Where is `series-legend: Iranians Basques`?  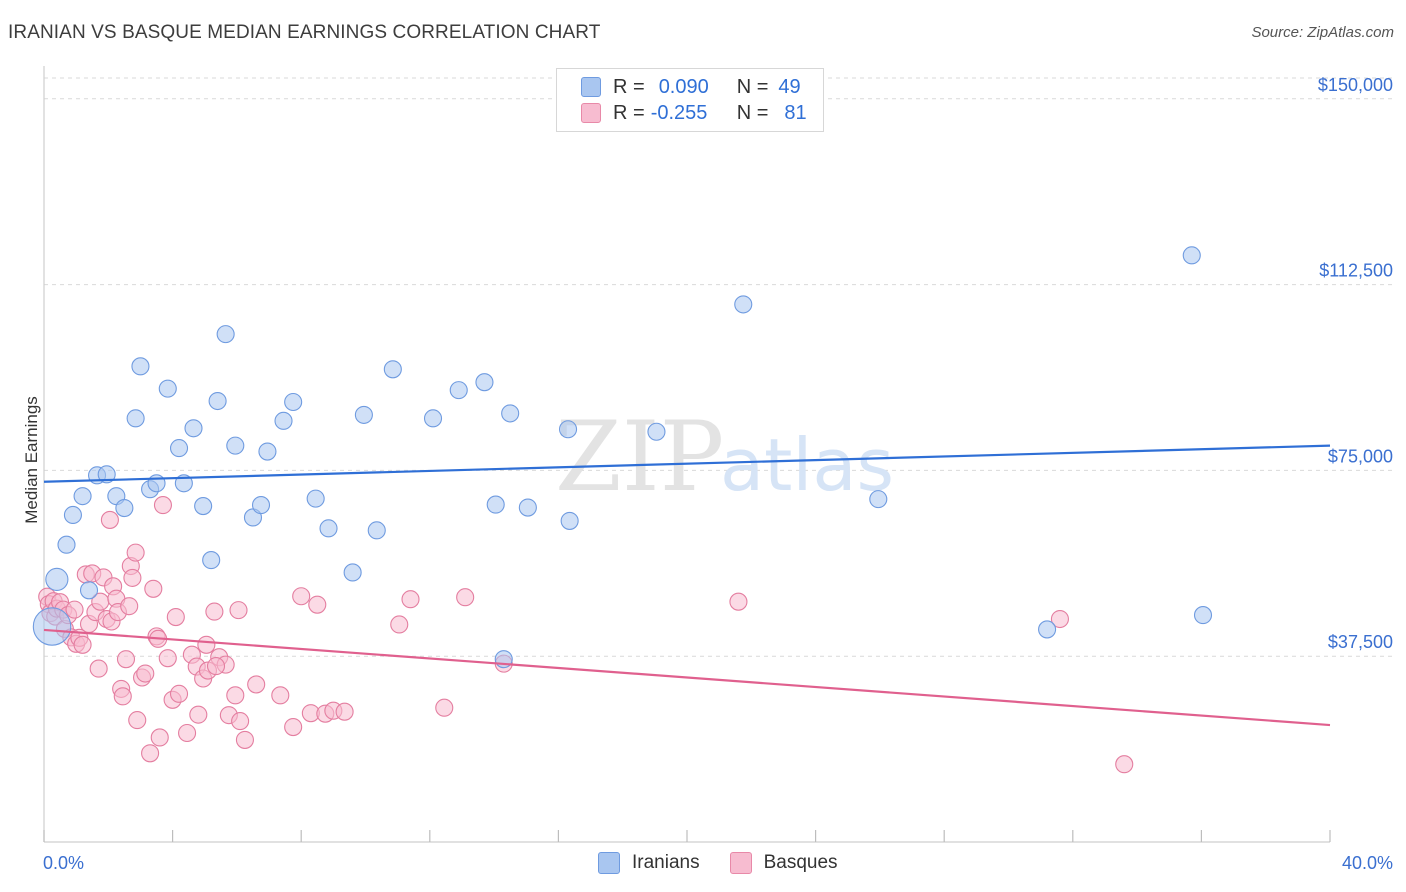 series-legend: Iranians Basques is located at coordinates (733, 863).